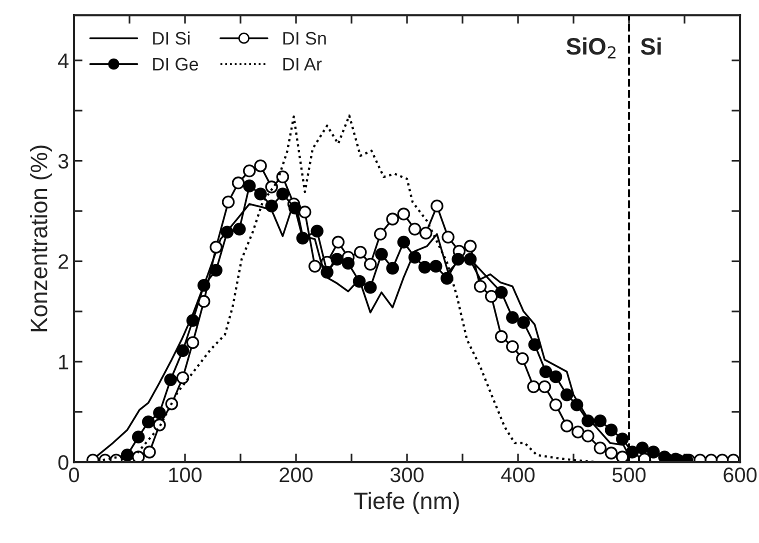 The height and width of the screenshot is (543, 759). What do you see at coordinates (296, 475) in the screenshot?
I see `x-tick-label: 200` at bounding box center [296, 475].